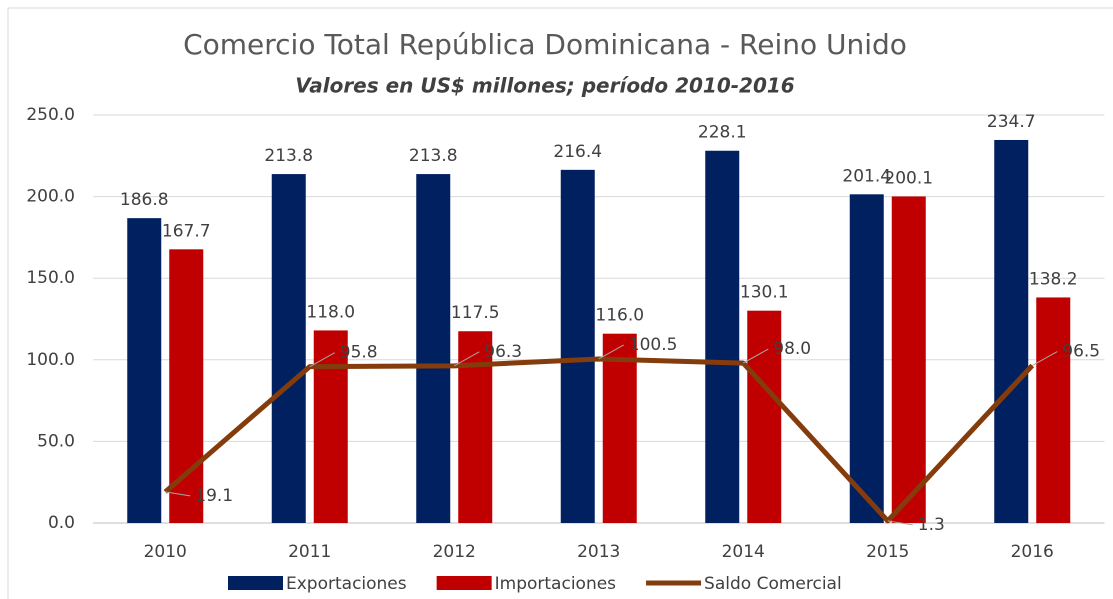 The height and width of the screenshot is (599, 1113). What do you see at coordinates (165, 552) in the screenshot?
I see `x-tick-label: 2010` at bounding box center [165, 552].